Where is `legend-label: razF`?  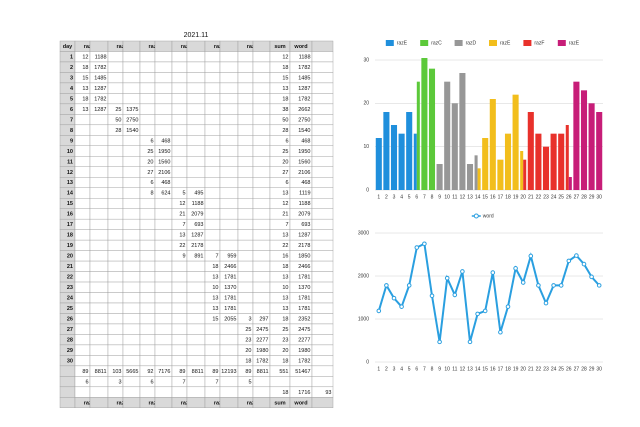
legend-label: razF is located at coordinates (539, 43).